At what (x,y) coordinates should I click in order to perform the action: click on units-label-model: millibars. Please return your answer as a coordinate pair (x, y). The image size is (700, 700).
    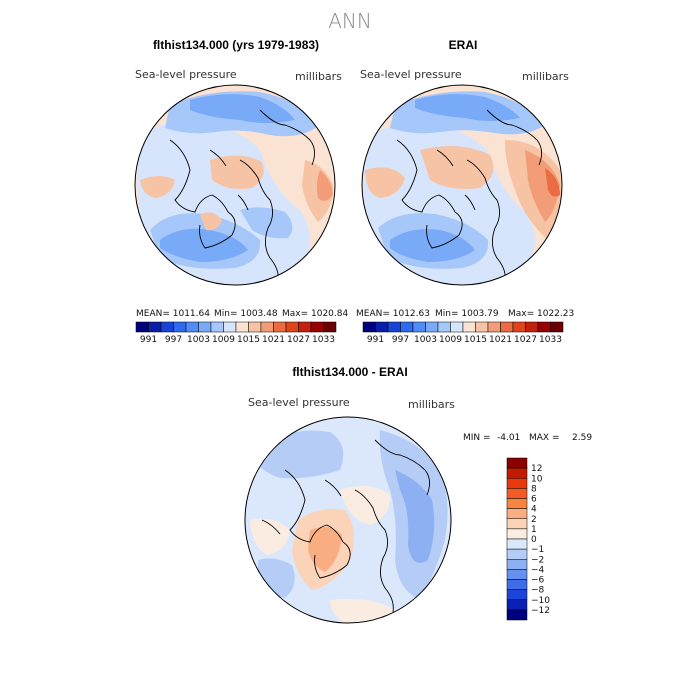
    Looking at the image, I should click on (318, 76).